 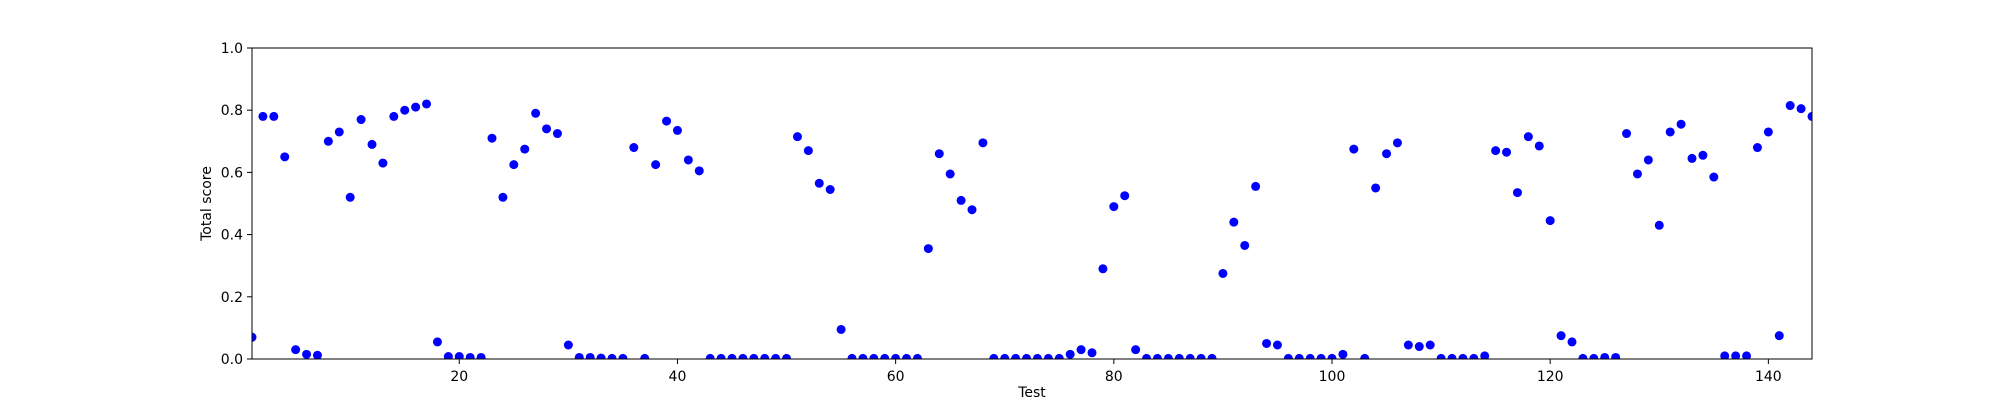 I want to click on y-tick-label: 1.0, so click(x=232, y=49).